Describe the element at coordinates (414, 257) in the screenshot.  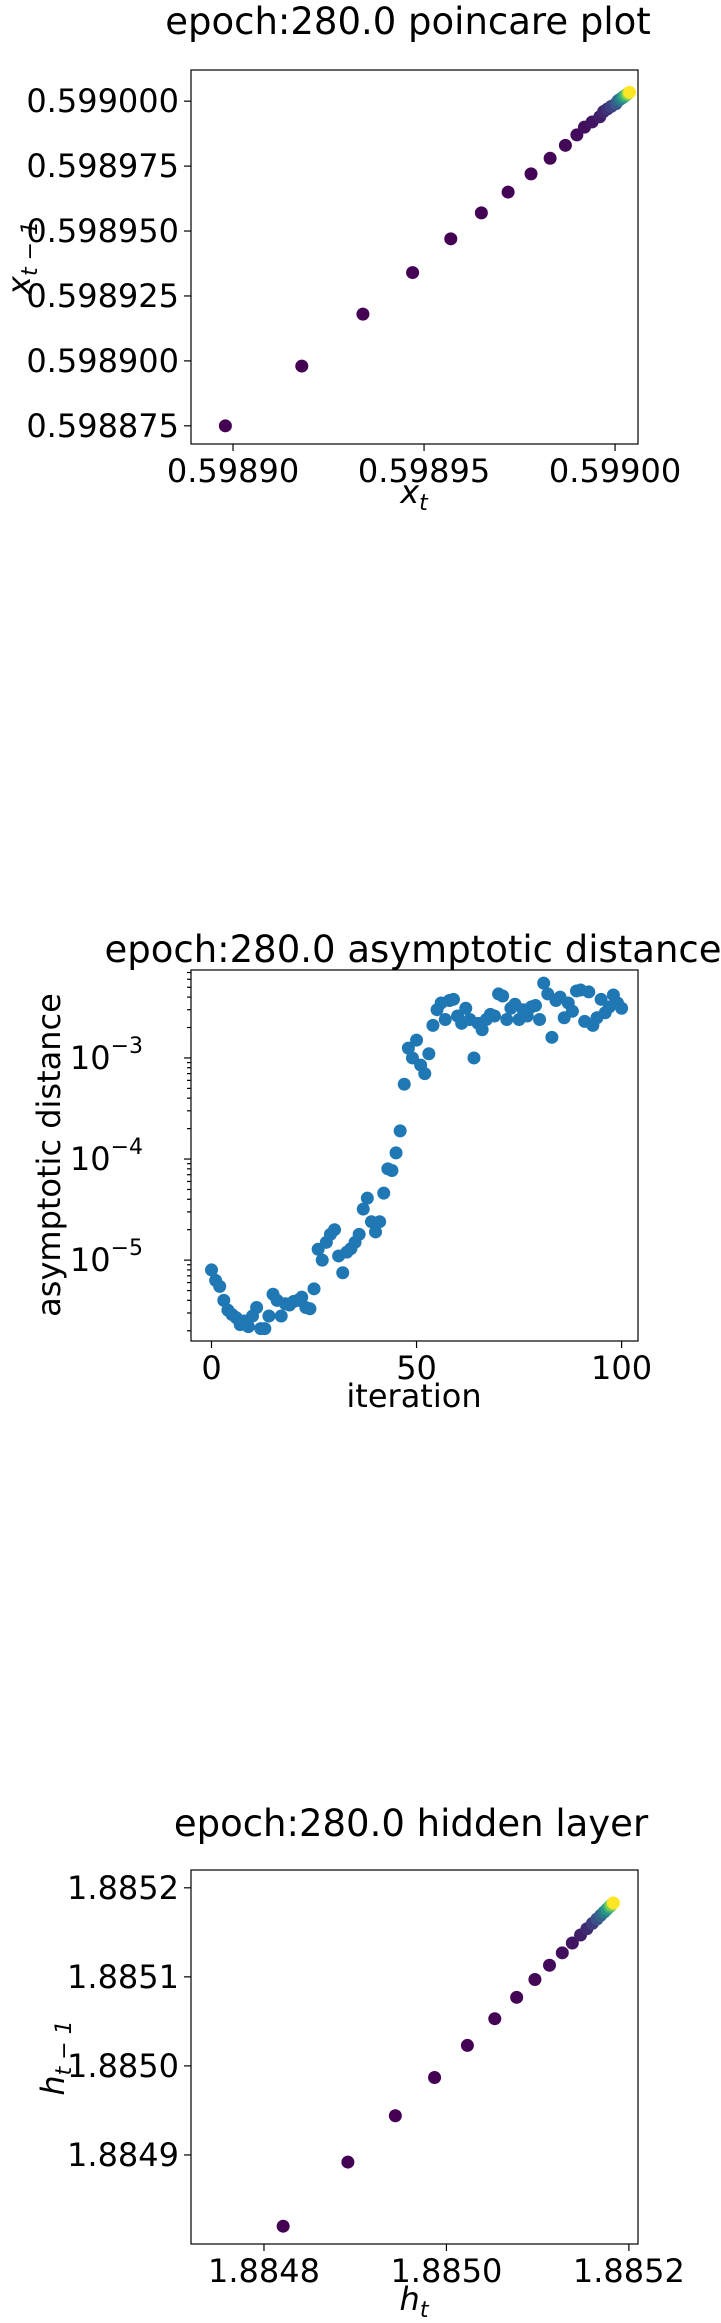
I see `chart1-axes-frame` at that location.